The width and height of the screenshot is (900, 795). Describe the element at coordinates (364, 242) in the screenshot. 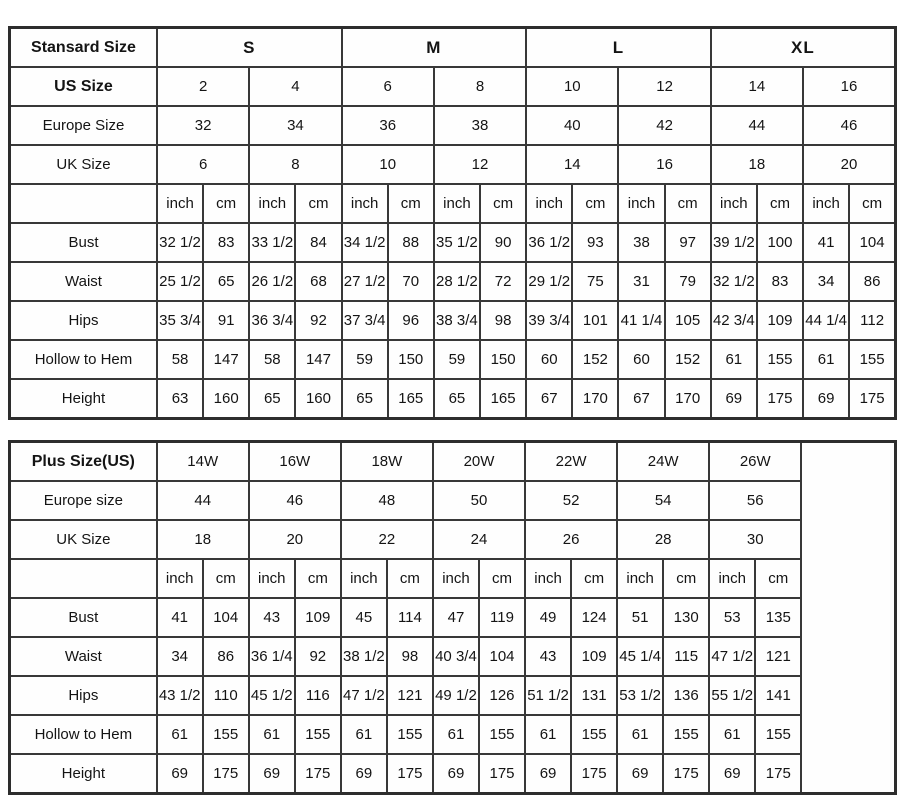

I see `size-value-cell: 34 1/2` at that location.